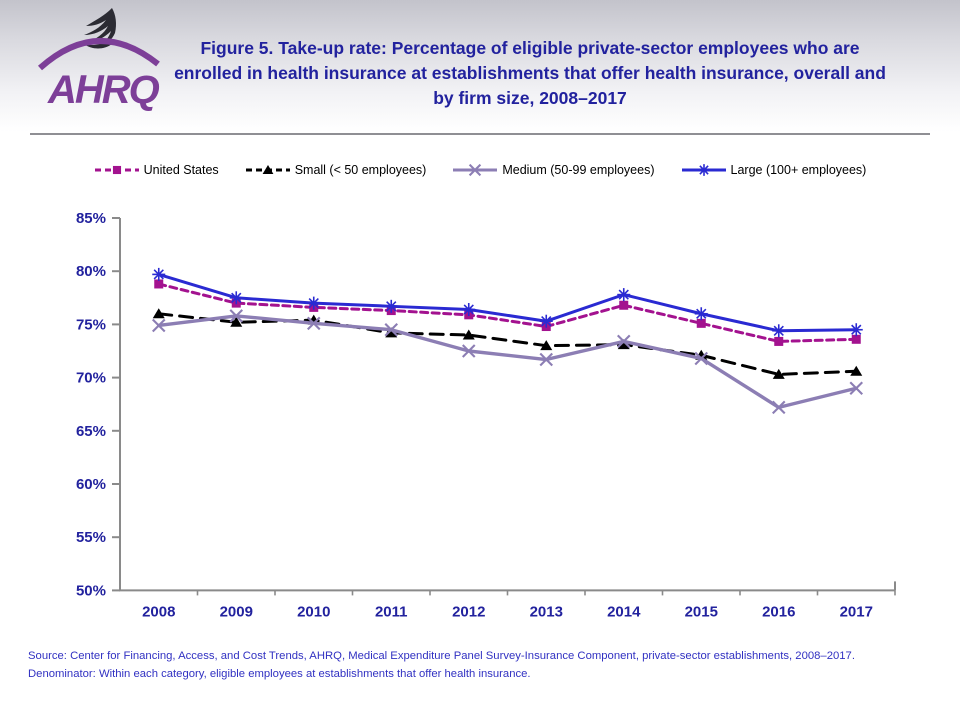  Describe the element at coordinates (778, 611) in the screenshot. I see `x-tick-label: 2016` at that location.